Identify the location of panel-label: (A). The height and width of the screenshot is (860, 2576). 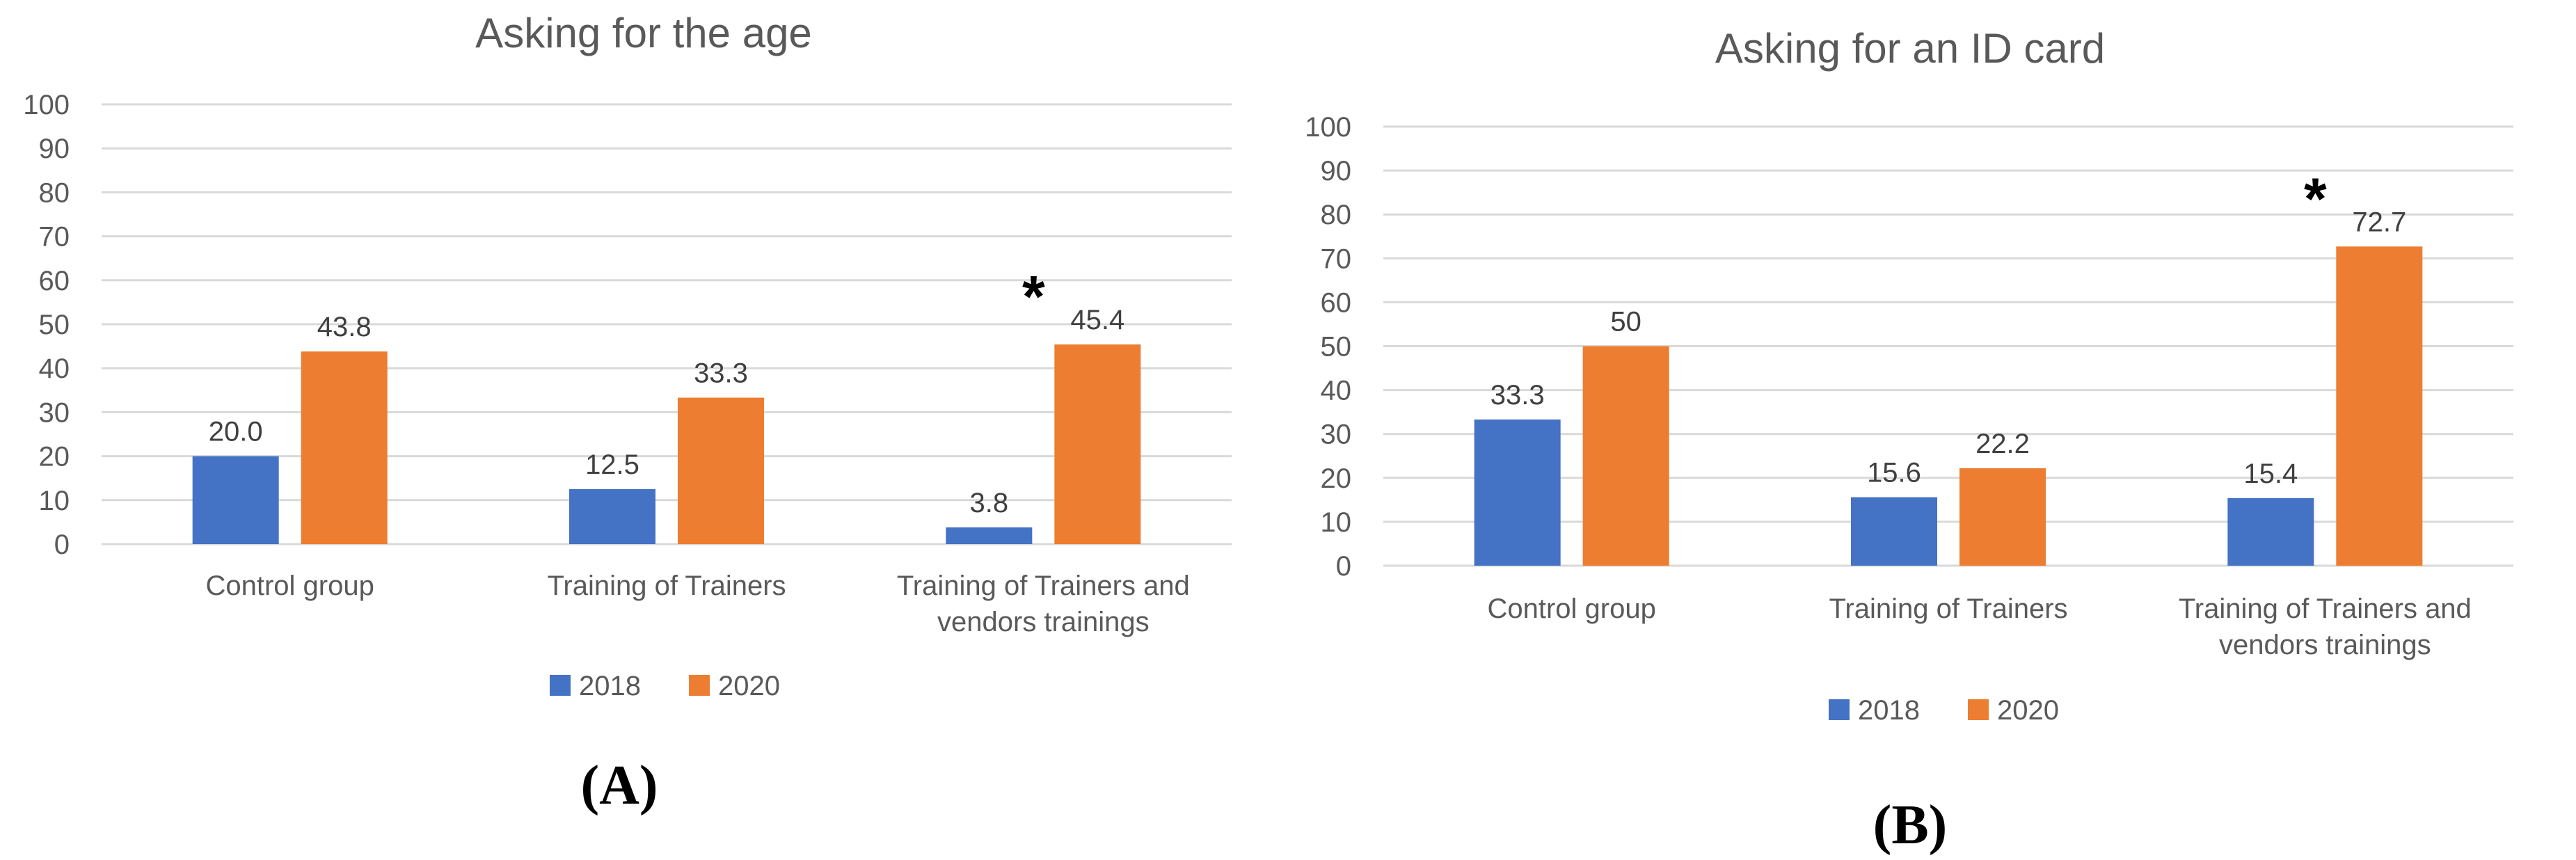
(619, 785).